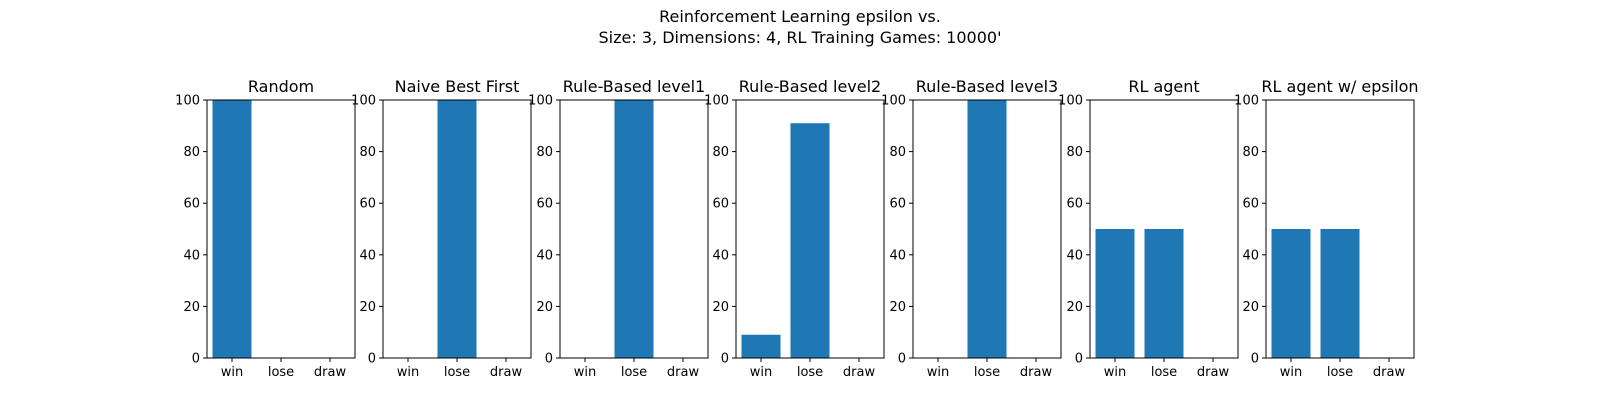  What do you see at coordinates (810, 86) in the screenshot?
I see `subplot-title: Rule-Based level2` at bounding box center [810, 86].